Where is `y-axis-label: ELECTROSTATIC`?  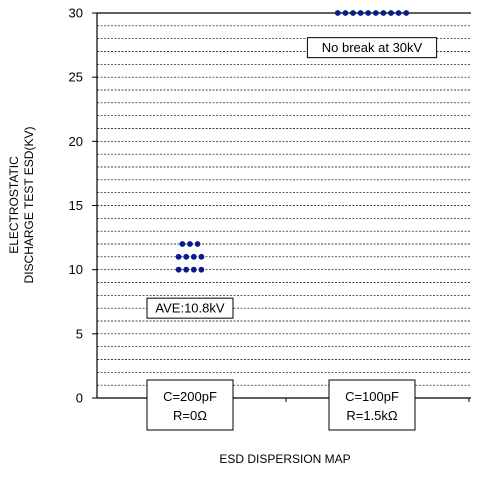
y-axis-label: ELECTROSTATIC is located at coordinates (14, 205).